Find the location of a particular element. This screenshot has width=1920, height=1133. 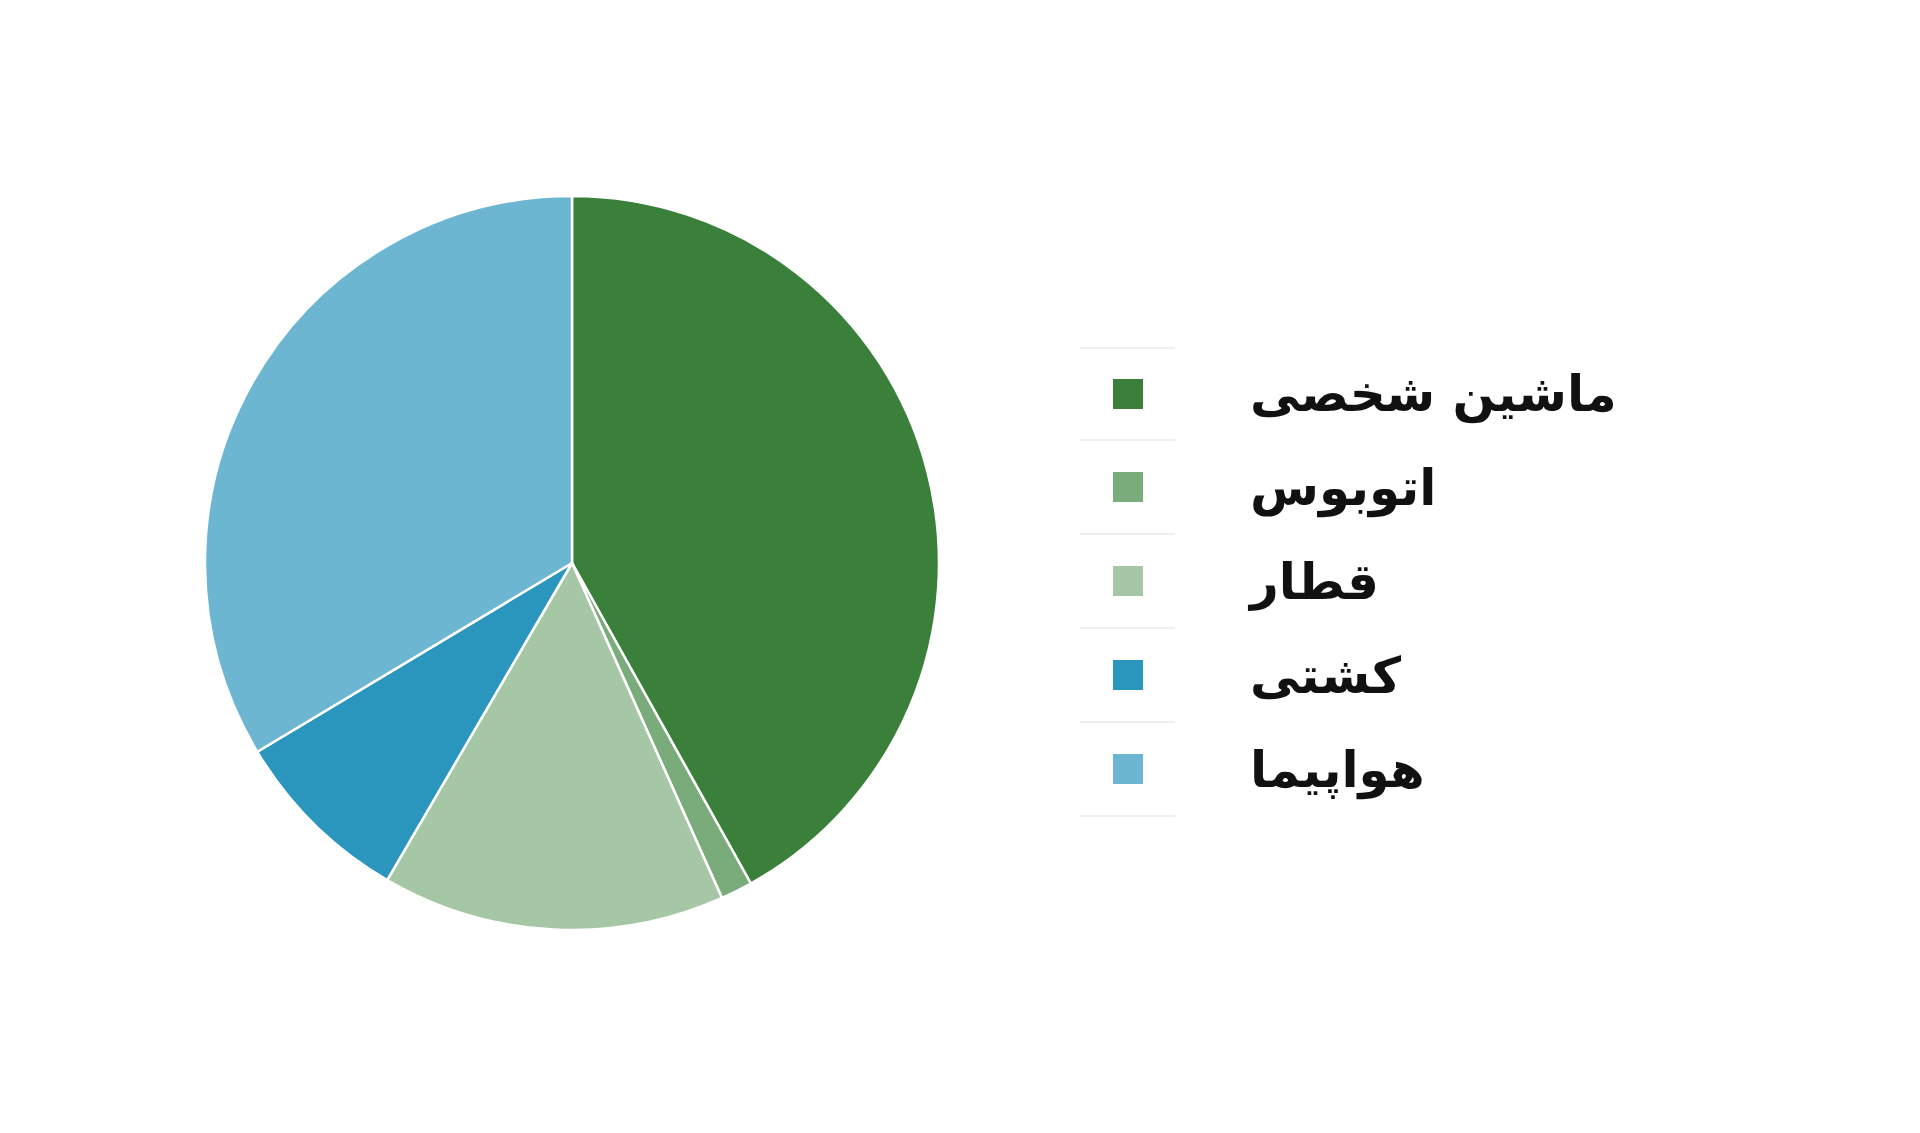

legend-label: کشتی is located at coordinates (1325, 676).